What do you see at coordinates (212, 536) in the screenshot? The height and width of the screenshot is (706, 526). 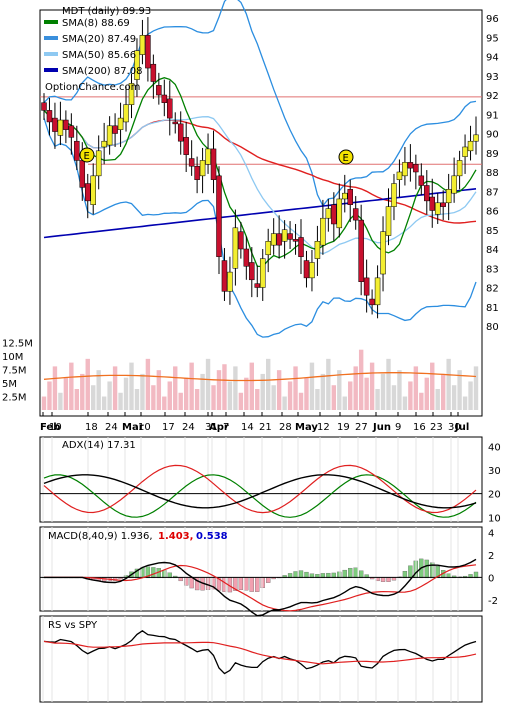 I see `macd-hist-value: 0.538` at bounding box center [212, 536].